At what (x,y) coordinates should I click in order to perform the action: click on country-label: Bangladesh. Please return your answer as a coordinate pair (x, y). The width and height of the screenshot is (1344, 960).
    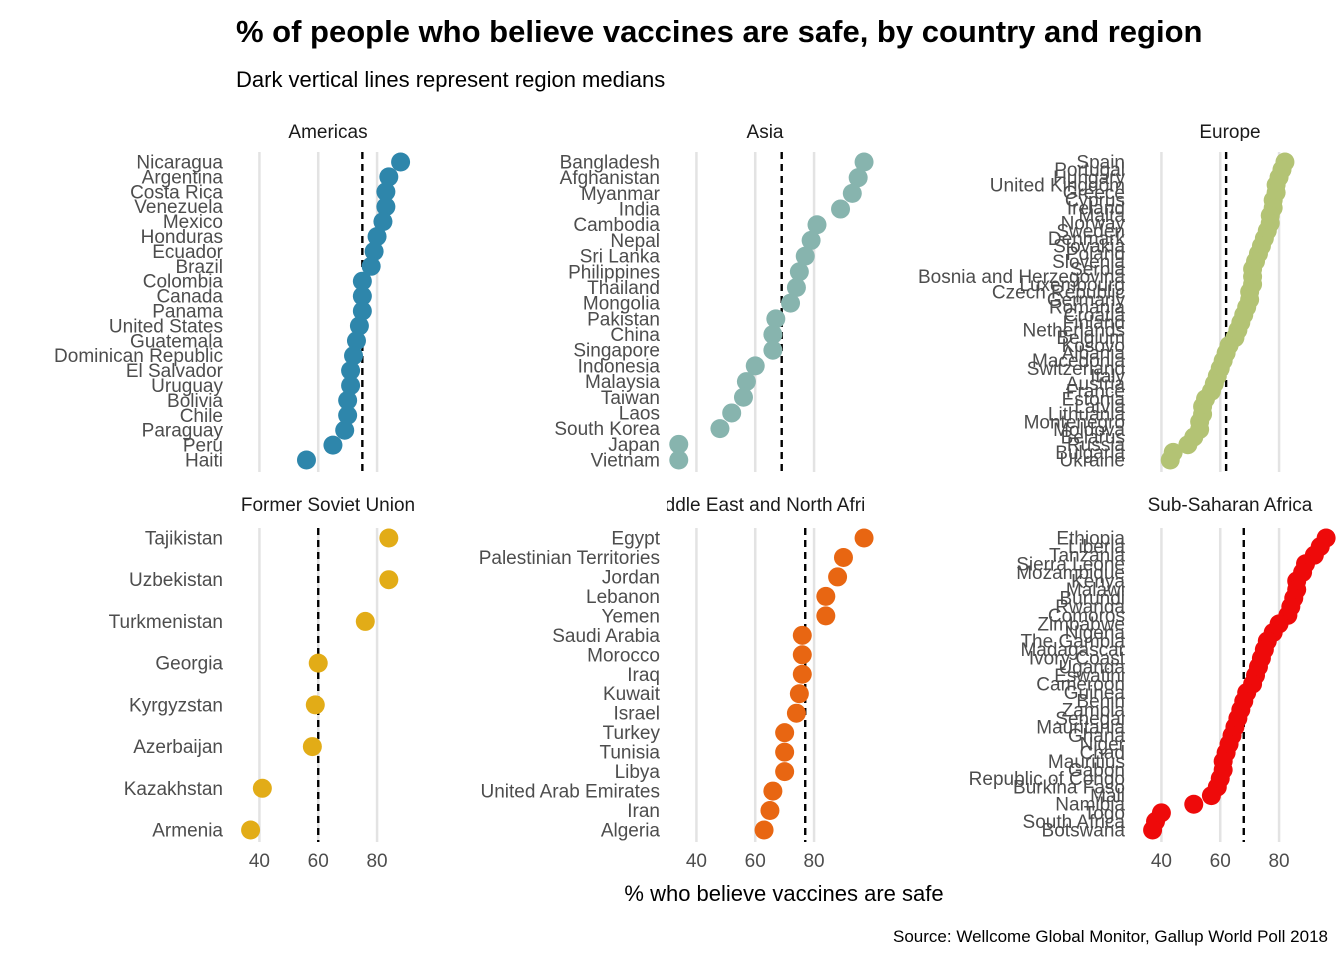
    Looking at the image, I should click on (610, 163).